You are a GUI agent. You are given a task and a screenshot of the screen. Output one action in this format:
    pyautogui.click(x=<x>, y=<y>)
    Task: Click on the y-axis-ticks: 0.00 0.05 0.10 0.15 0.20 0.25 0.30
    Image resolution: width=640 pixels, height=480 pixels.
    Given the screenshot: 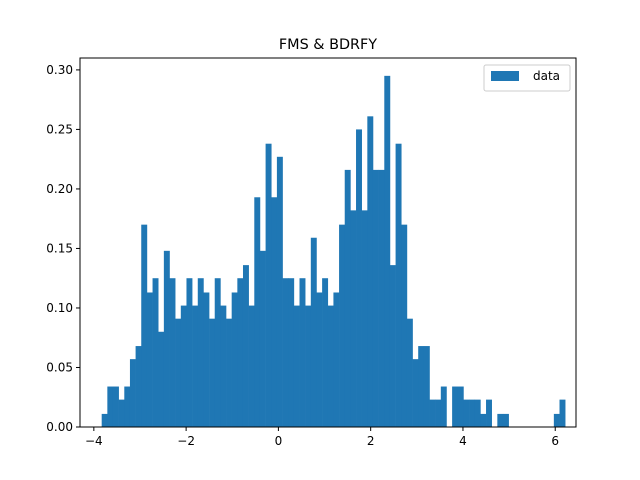 What is the action you would take?
    pyautogui.click(x=63, y=248)
    